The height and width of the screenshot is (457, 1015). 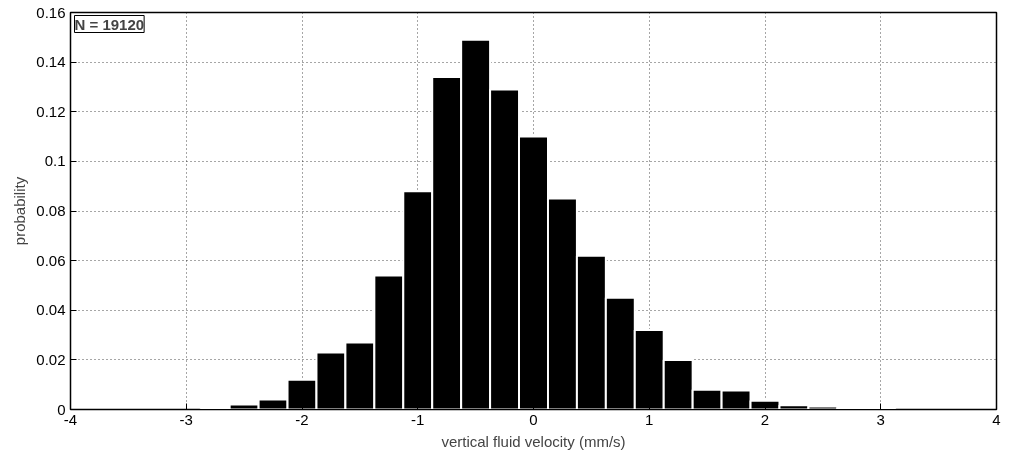 I want to click on x-tick-label: -3, so click(x=186, y=419).